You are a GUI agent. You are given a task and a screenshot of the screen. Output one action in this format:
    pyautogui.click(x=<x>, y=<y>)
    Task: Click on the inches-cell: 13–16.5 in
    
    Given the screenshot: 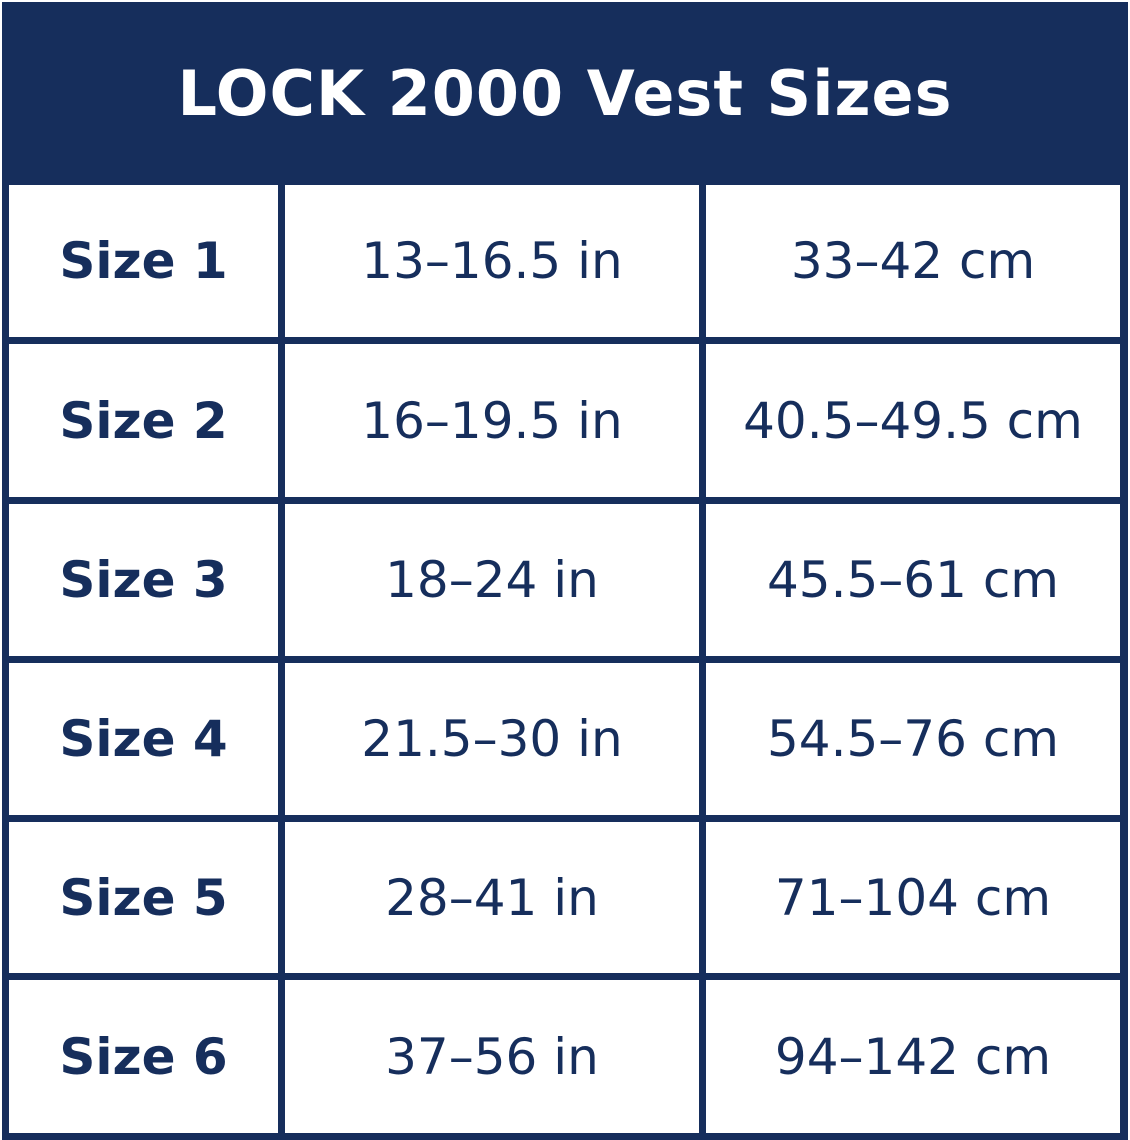 What is the action you would take?
    pyautogui.click(x=492, y=261)
    